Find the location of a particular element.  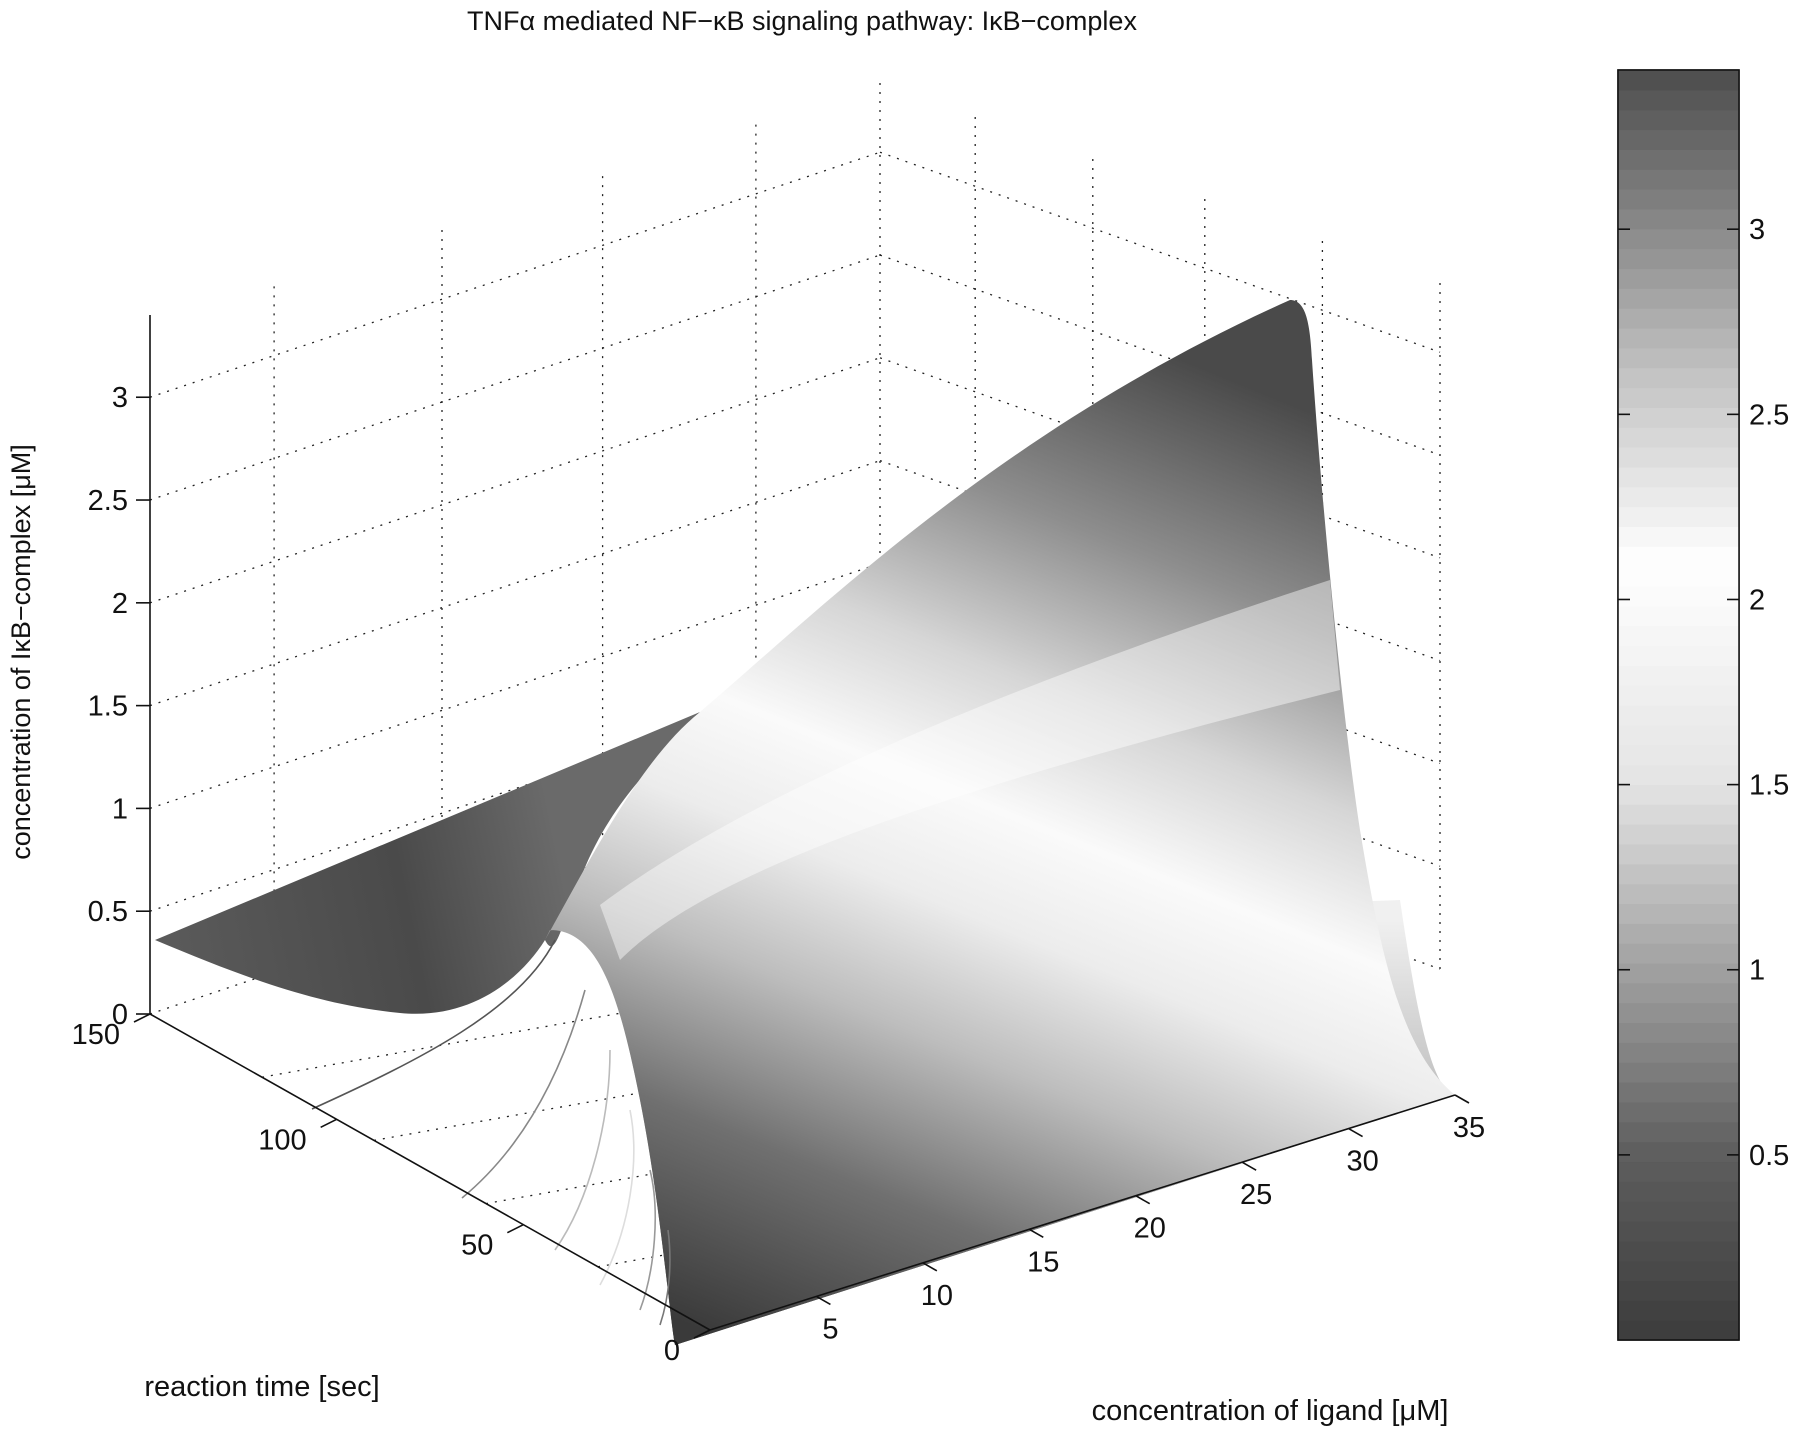

x-axis-line is located at coordinates (1082, 1212).